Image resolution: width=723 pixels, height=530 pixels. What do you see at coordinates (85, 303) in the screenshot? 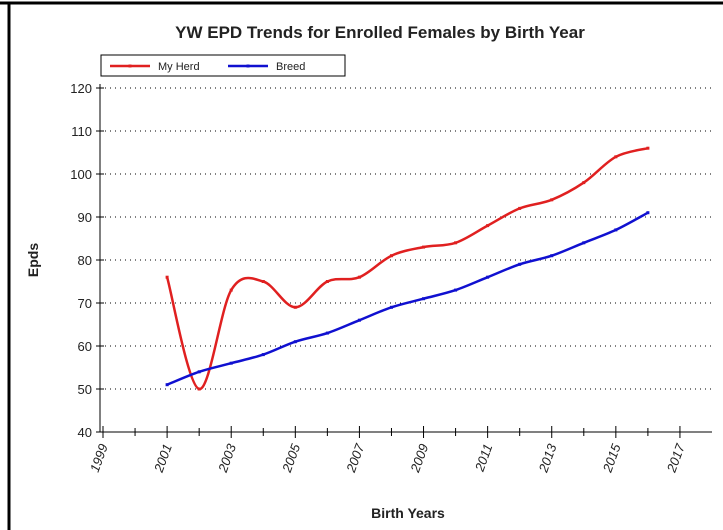
I see `y-tick-label: 70` at bounding box center [85, 303].